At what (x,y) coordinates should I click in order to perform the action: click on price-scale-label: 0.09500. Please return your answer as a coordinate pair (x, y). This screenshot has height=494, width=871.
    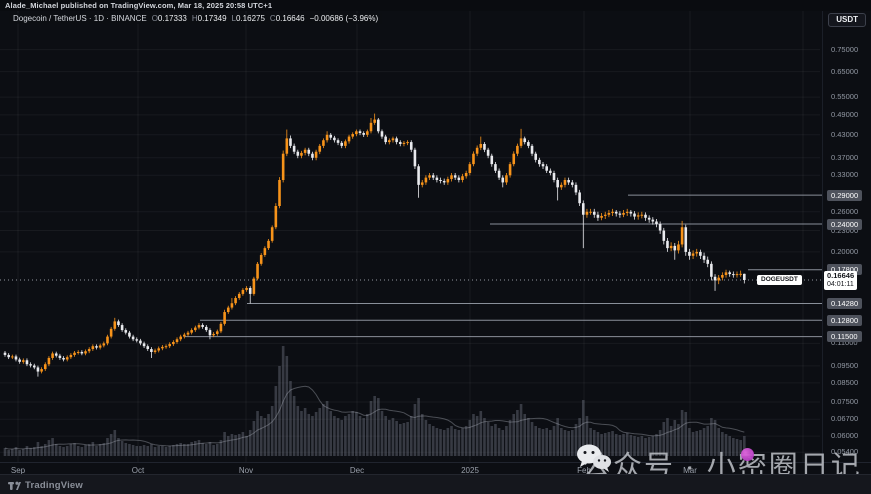
    Looking at the image, I should click on (845, 365).